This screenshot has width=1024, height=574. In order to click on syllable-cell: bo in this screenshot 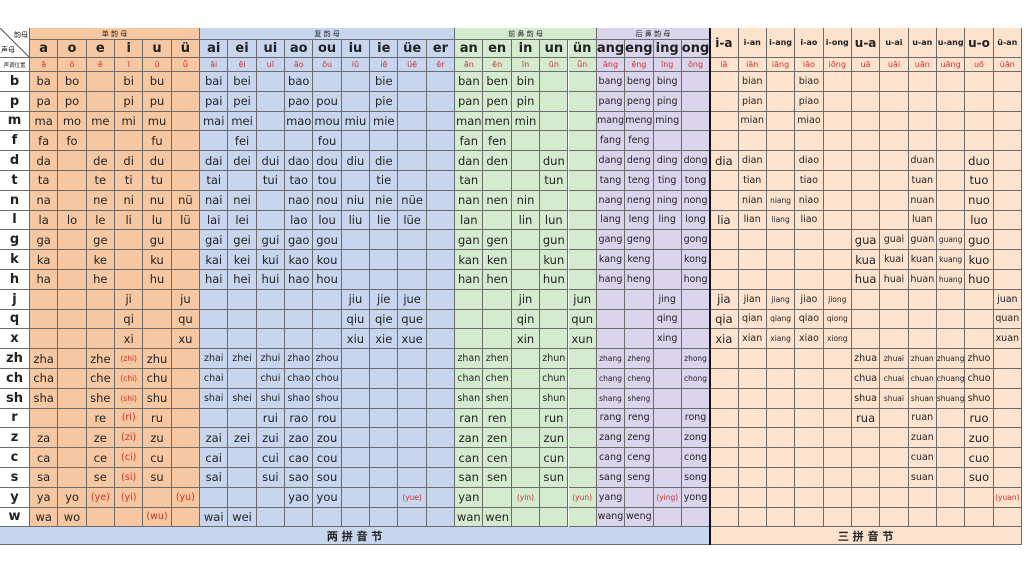, I will do `click(72, 82)`.